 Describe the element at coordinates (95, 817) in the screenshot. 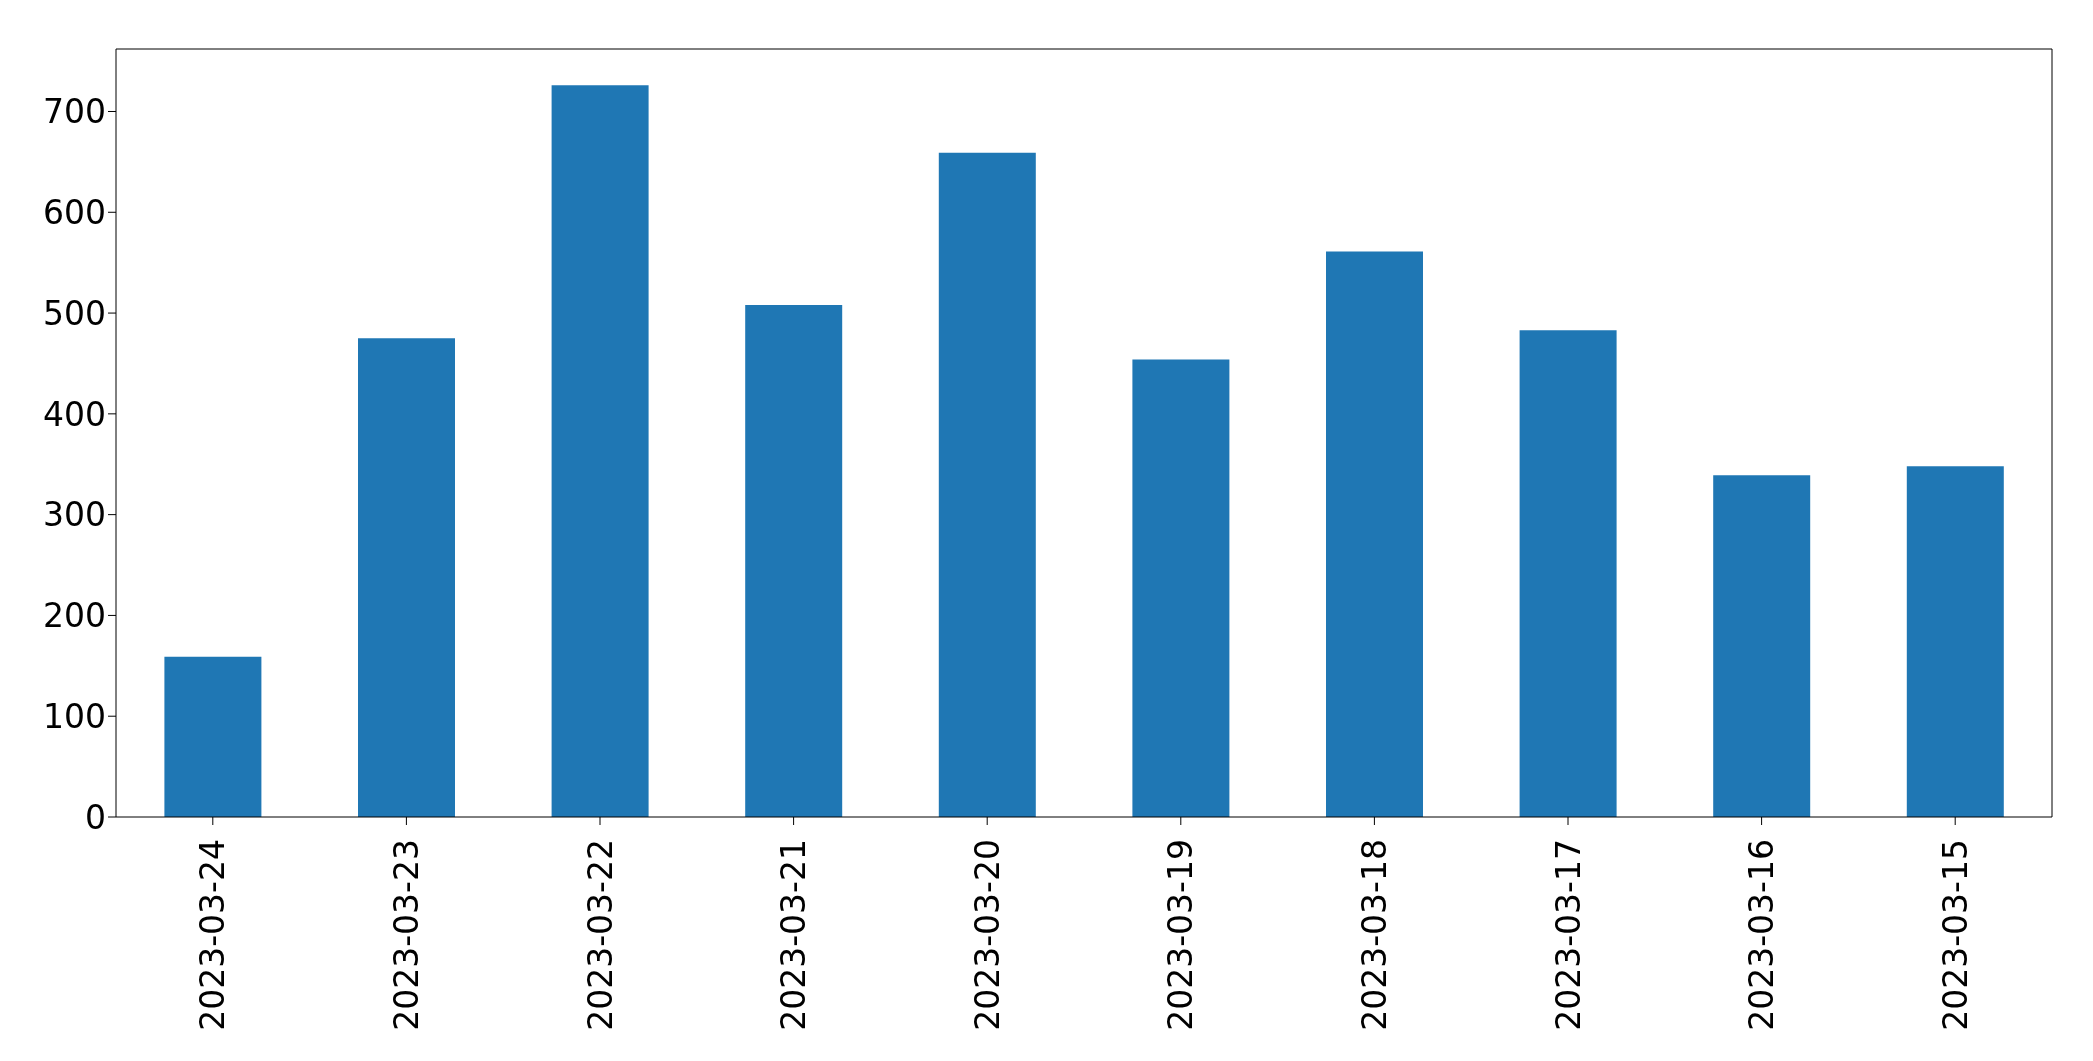

I see `y-tick-label: 0` at that location.